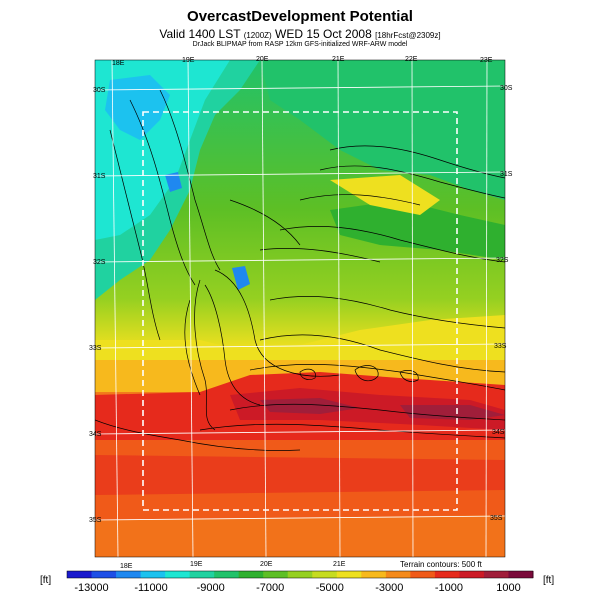 The image size is (600, 600). What do you see at coordinates (486, 60) in the screenshot?
I see `lon-label-top: 23E` at bounding box center [486, 60].